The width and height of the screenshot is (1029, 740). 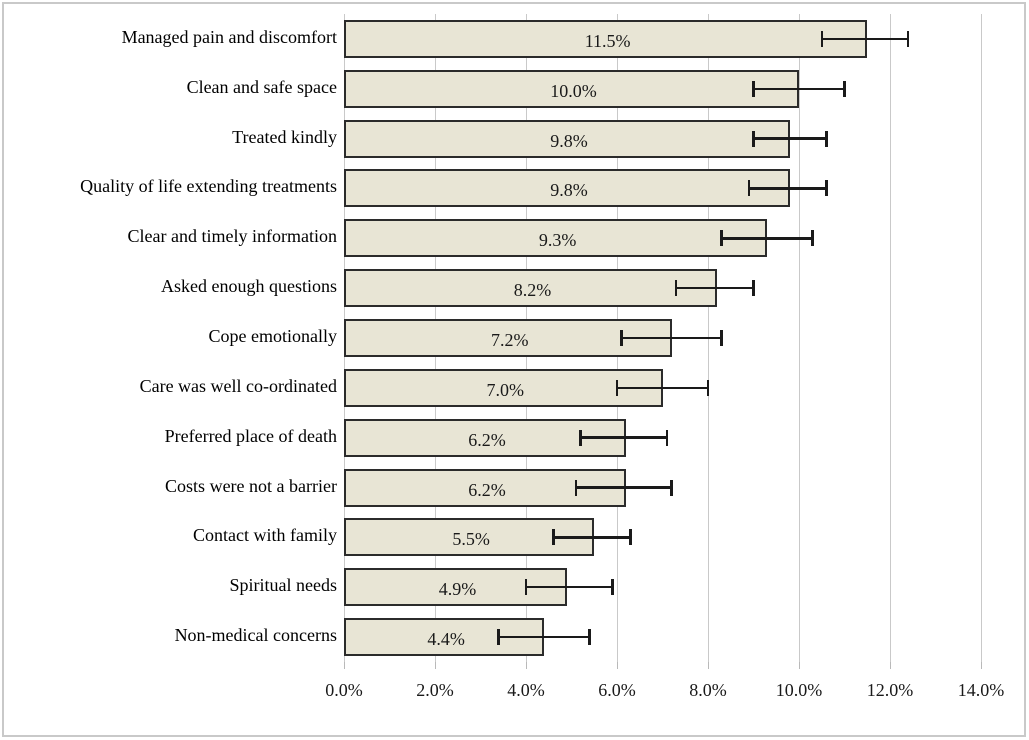 What do you see at coordinates (526, 690) in the screenshot?
I see `x-tick-label: 4.0%` at bounding box center [526, 690].